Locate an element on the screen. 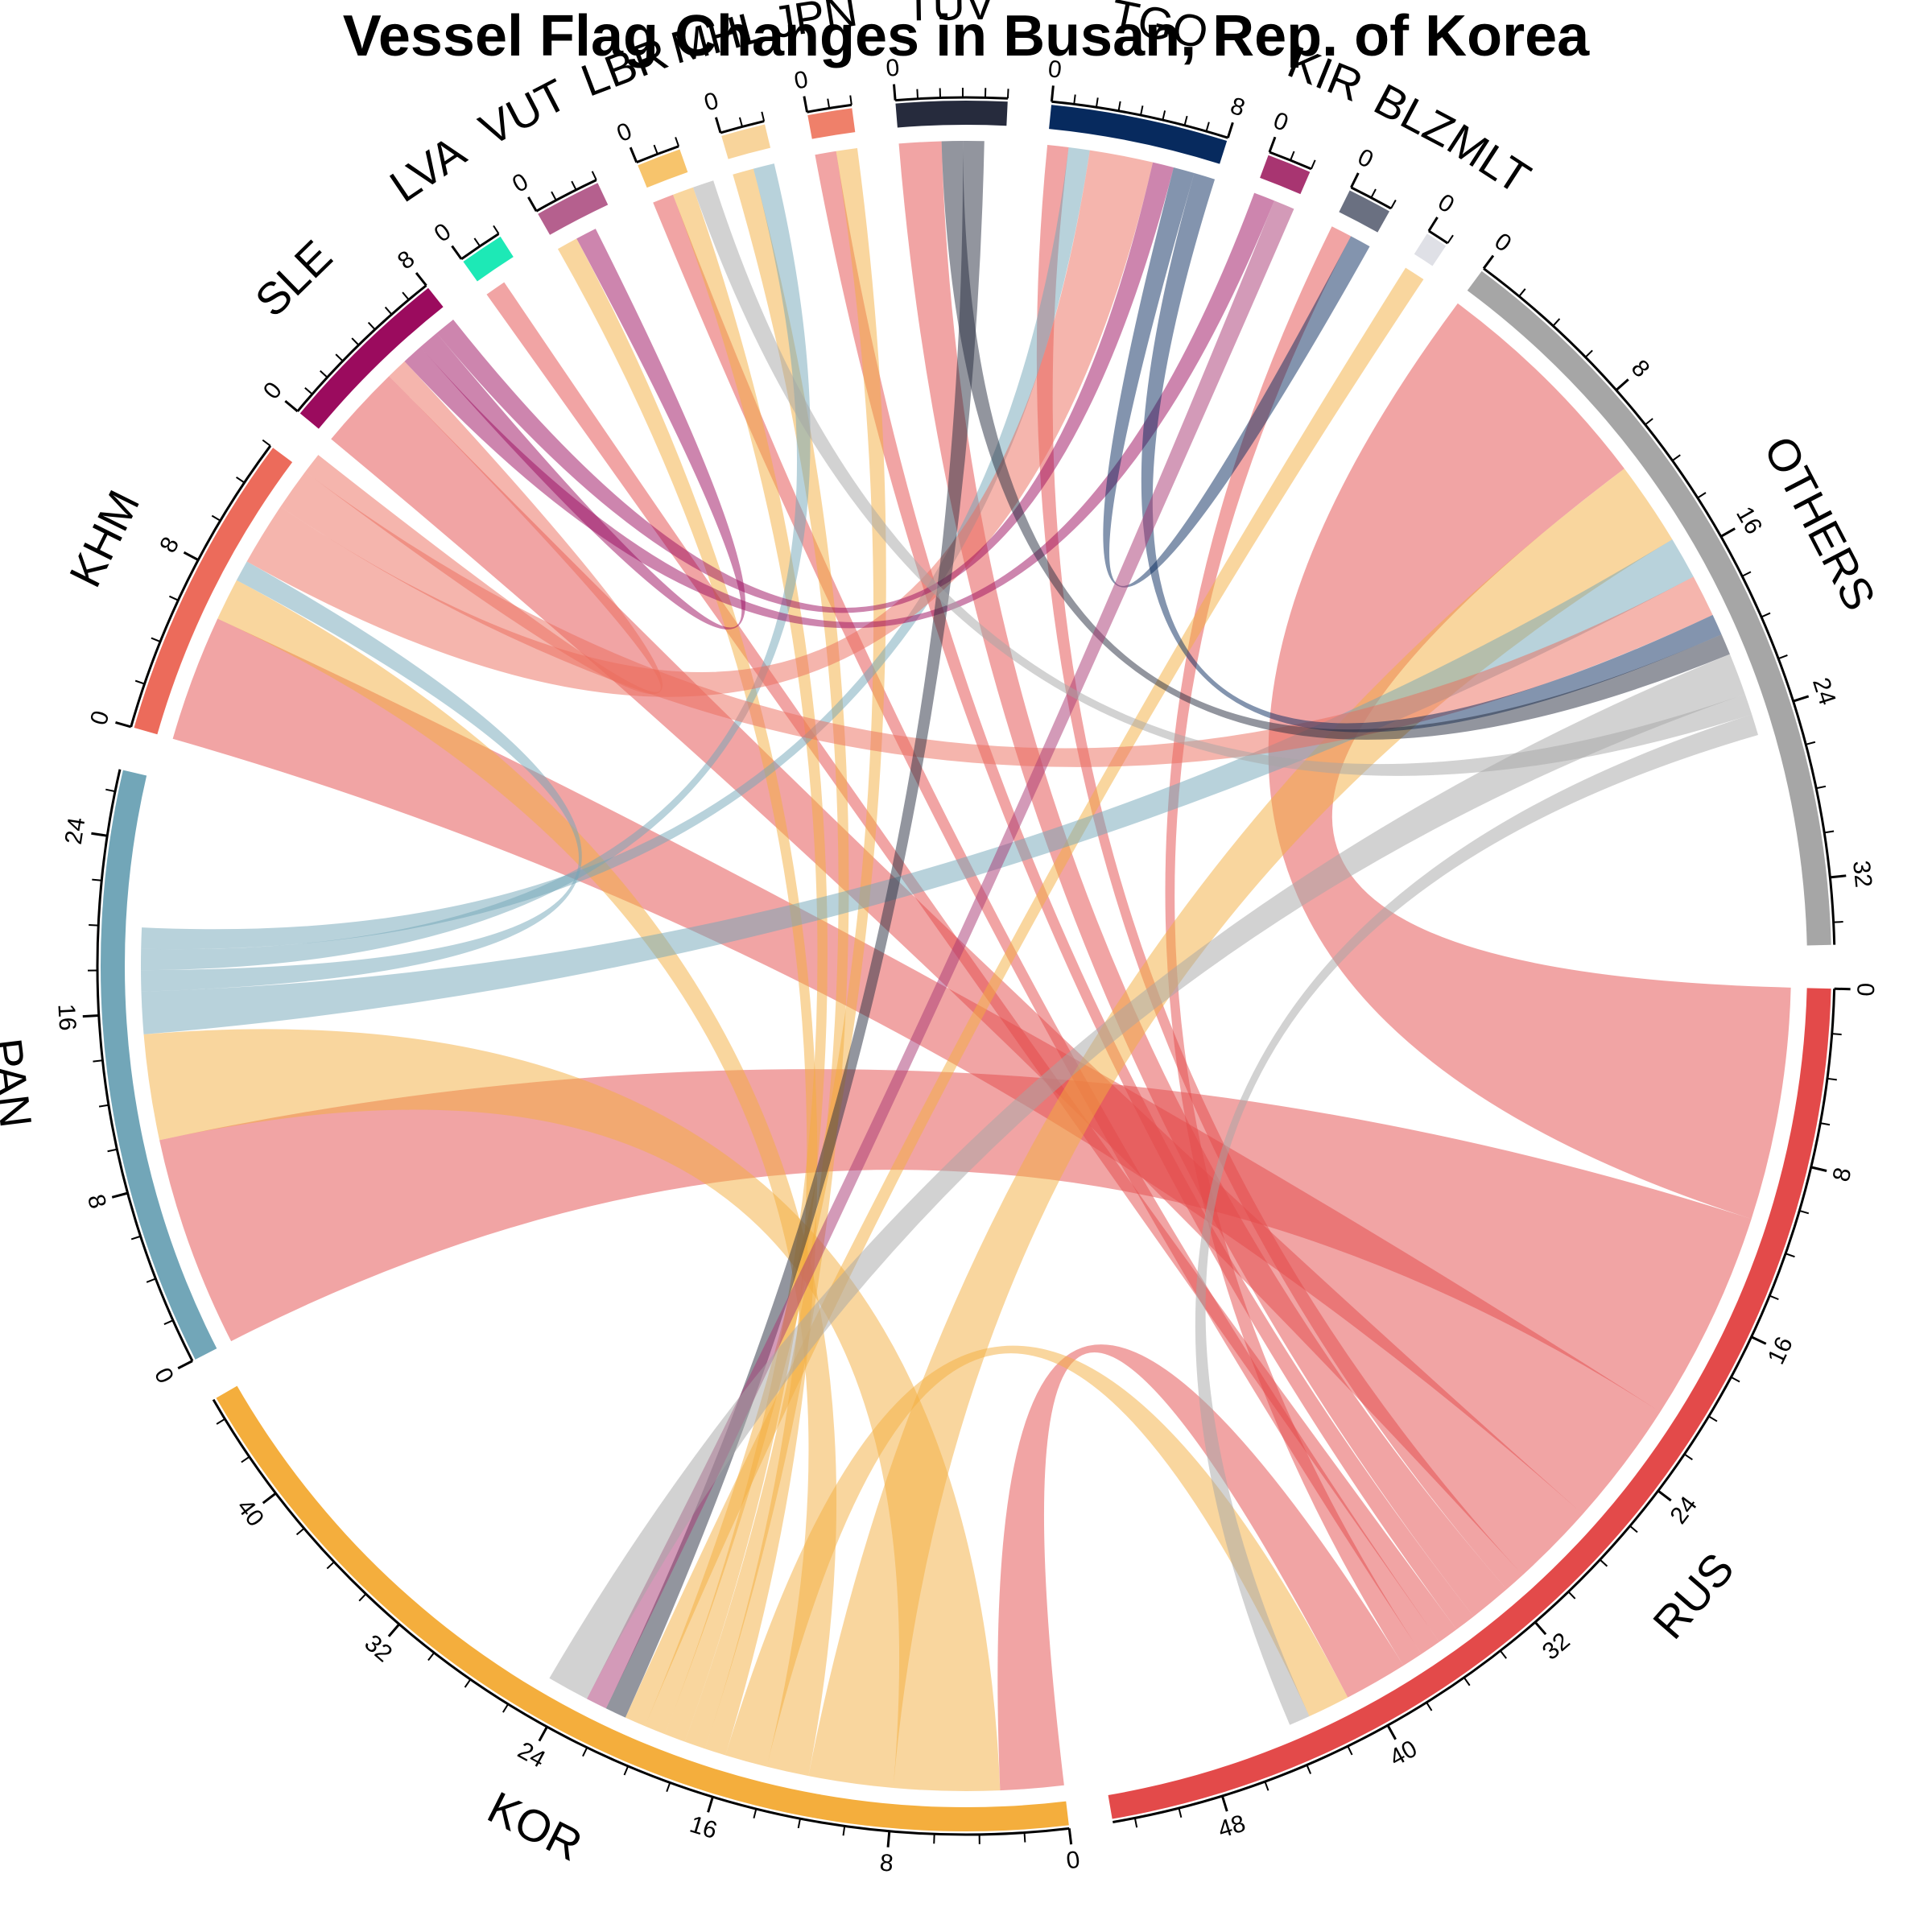 Image resolution: width=1932 pixels, height=1932 pixels. sector-axis-pan is located at coordinates (145, 1065).